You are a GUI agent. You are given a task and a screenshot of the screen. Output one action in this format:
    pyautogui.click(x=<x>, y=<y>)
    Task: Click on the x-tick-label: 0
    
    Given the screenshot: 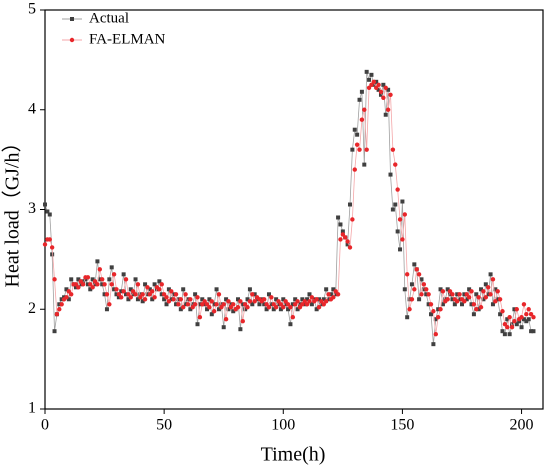 What is the action you would take?
    pyautogui.click(x=45, y=425)
    